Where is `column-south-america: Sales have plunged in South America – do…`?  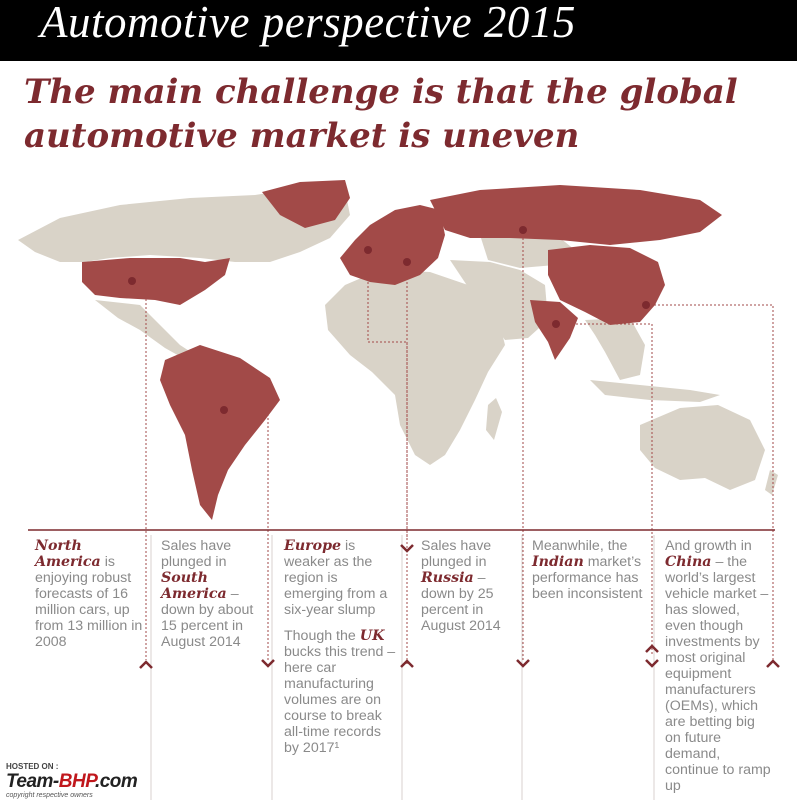 column-south-america: Sales have plunged in South America – do… is located at coordinates (213, 594).